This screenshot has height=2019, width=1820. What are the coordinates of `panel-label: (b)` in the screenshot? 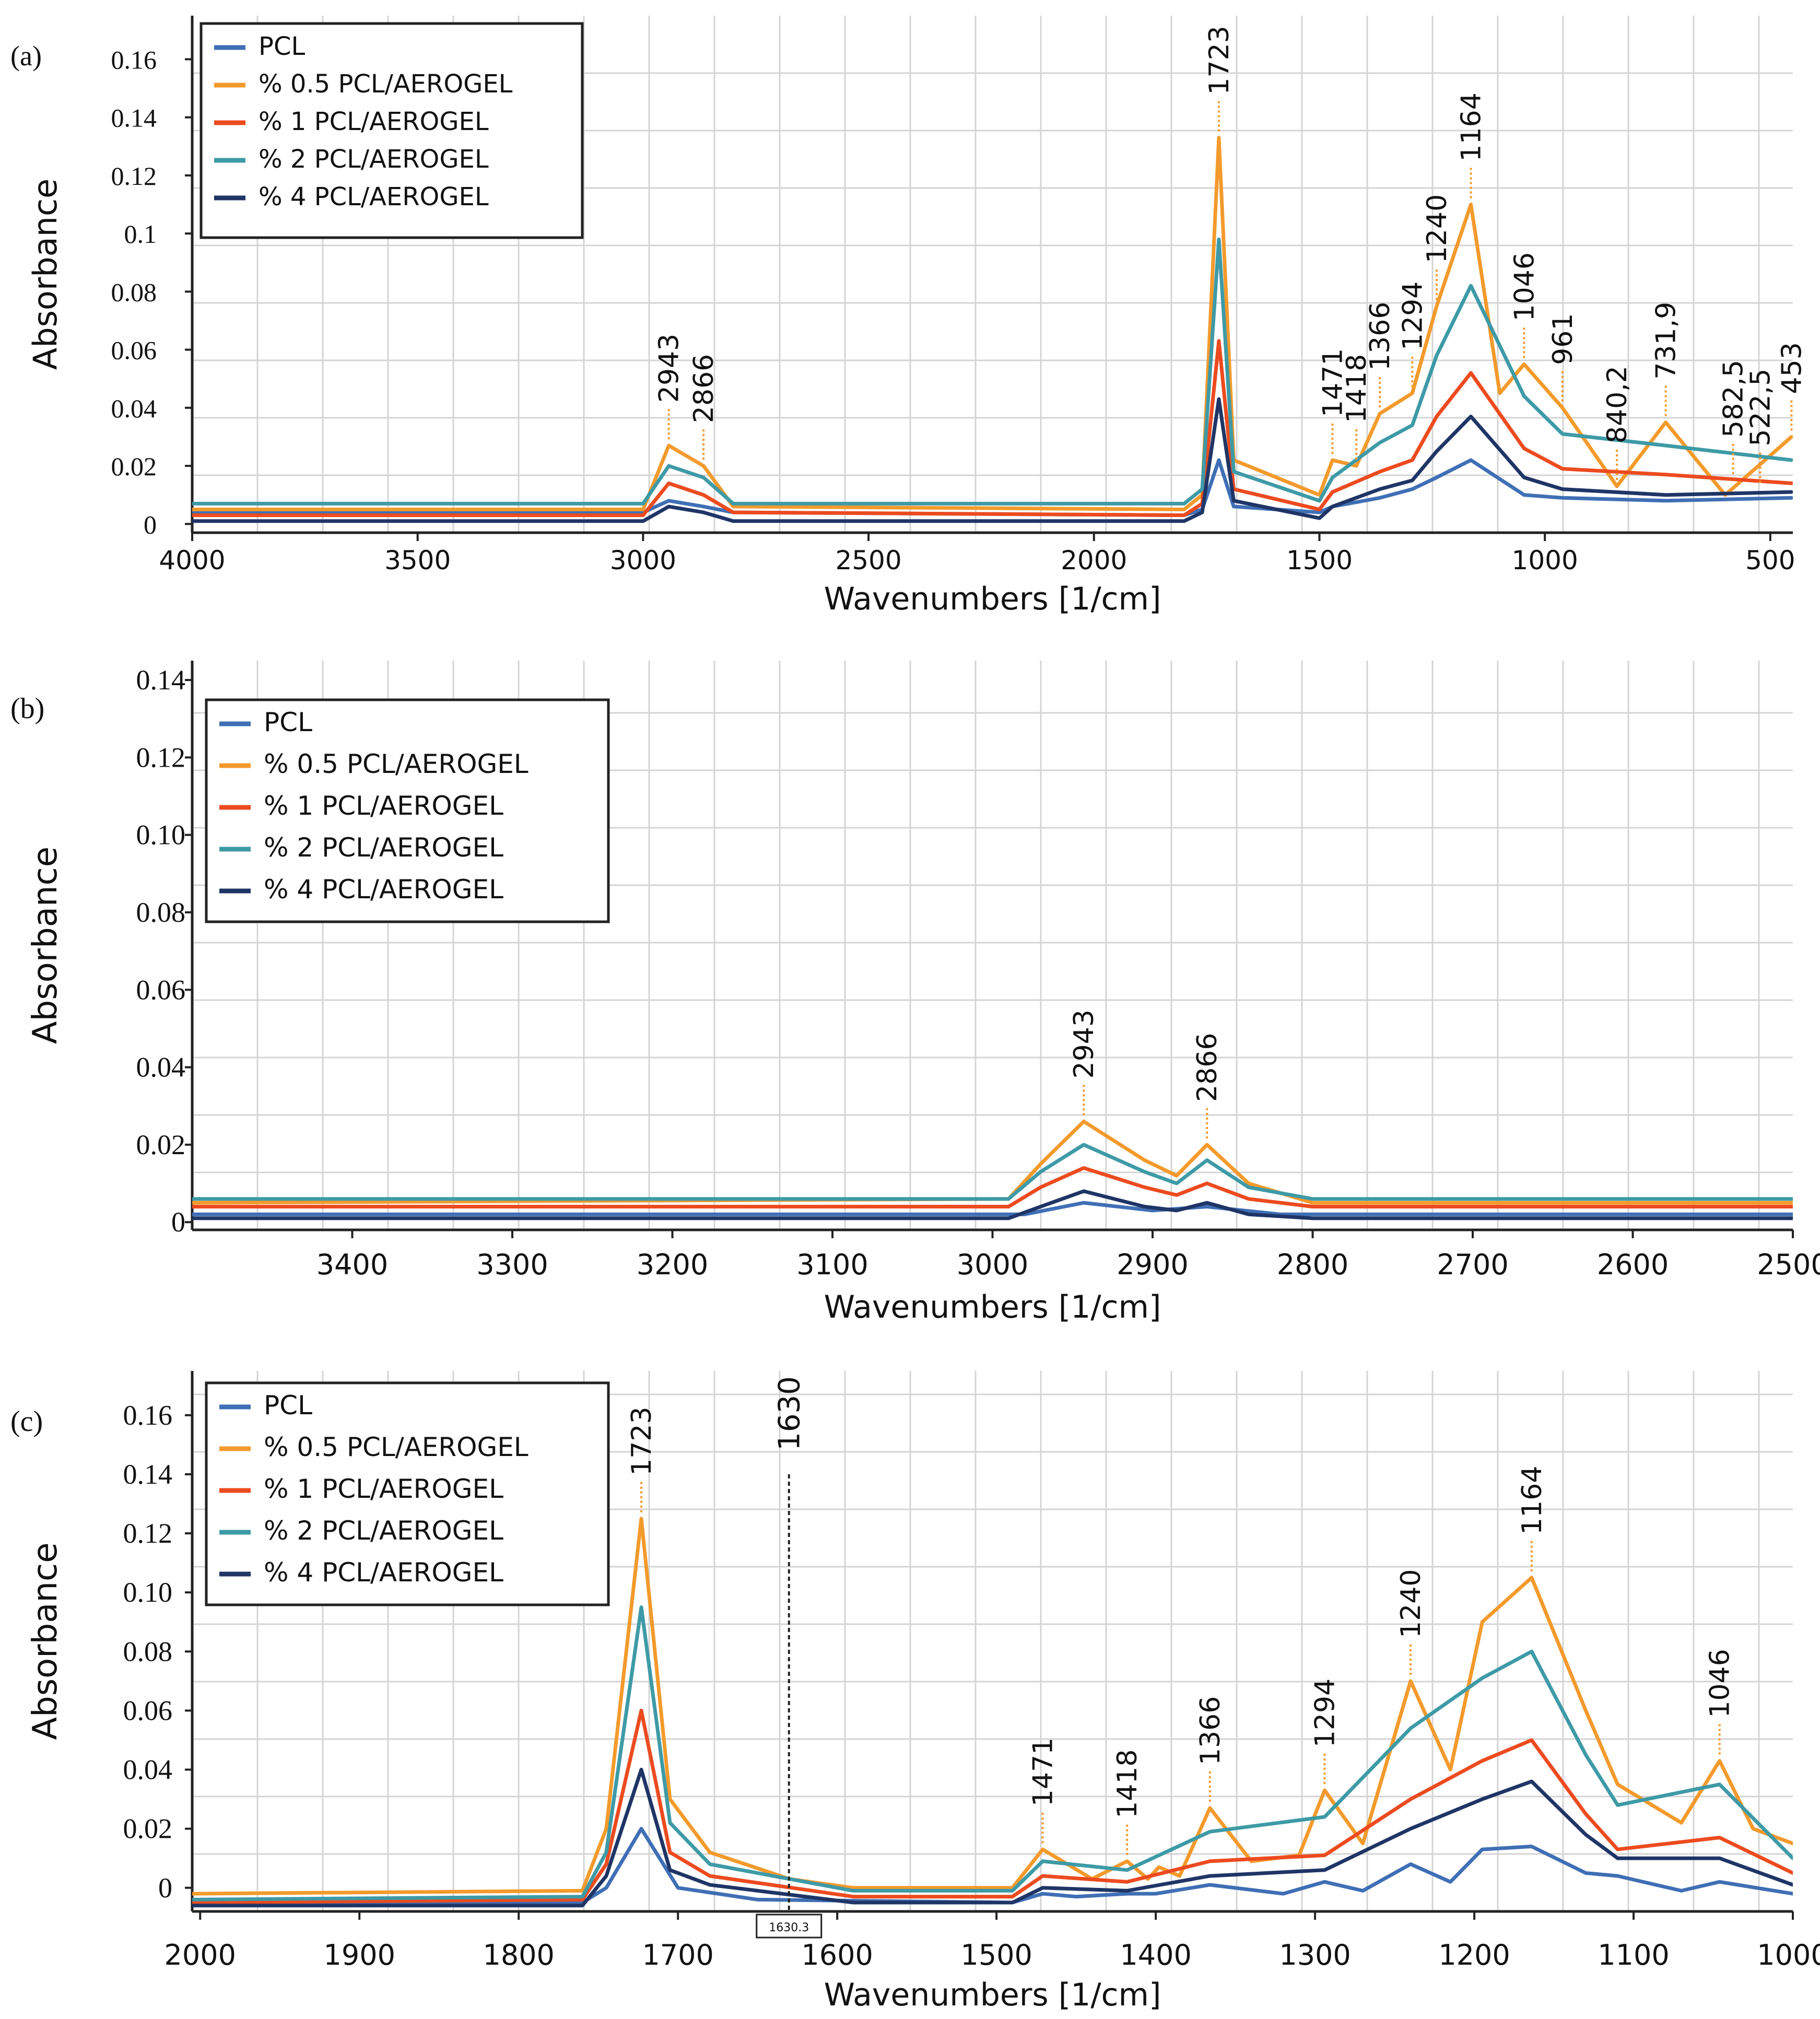 It's located at (27, 708).